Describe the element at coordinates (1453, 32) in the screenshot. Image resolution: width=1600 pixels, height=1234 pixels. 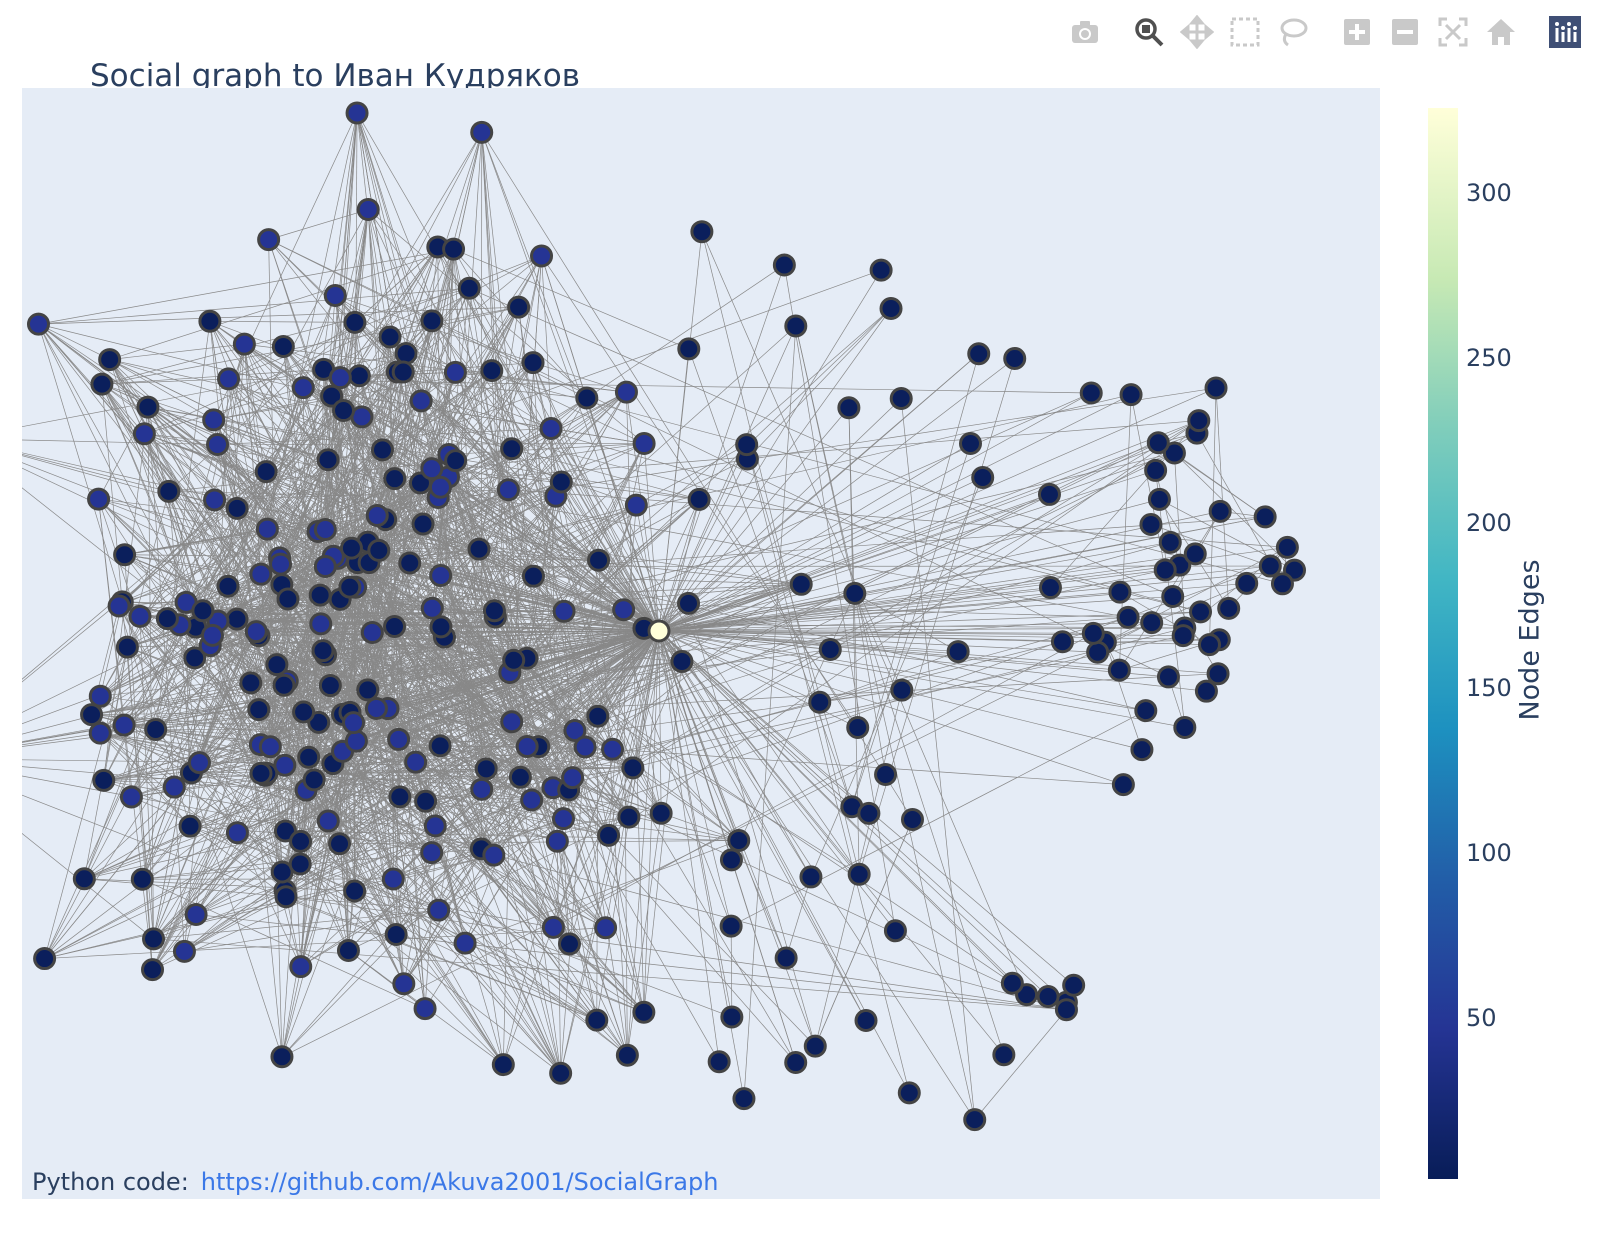
I see `autoscale-icon` at that location.